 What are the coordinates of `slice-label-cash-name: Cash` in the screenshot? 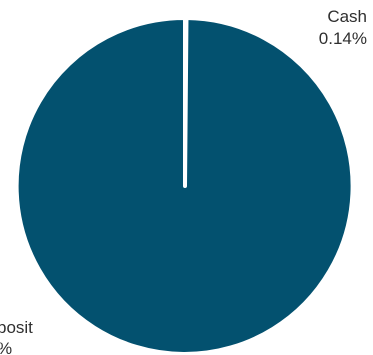 It's located at (347, 16).